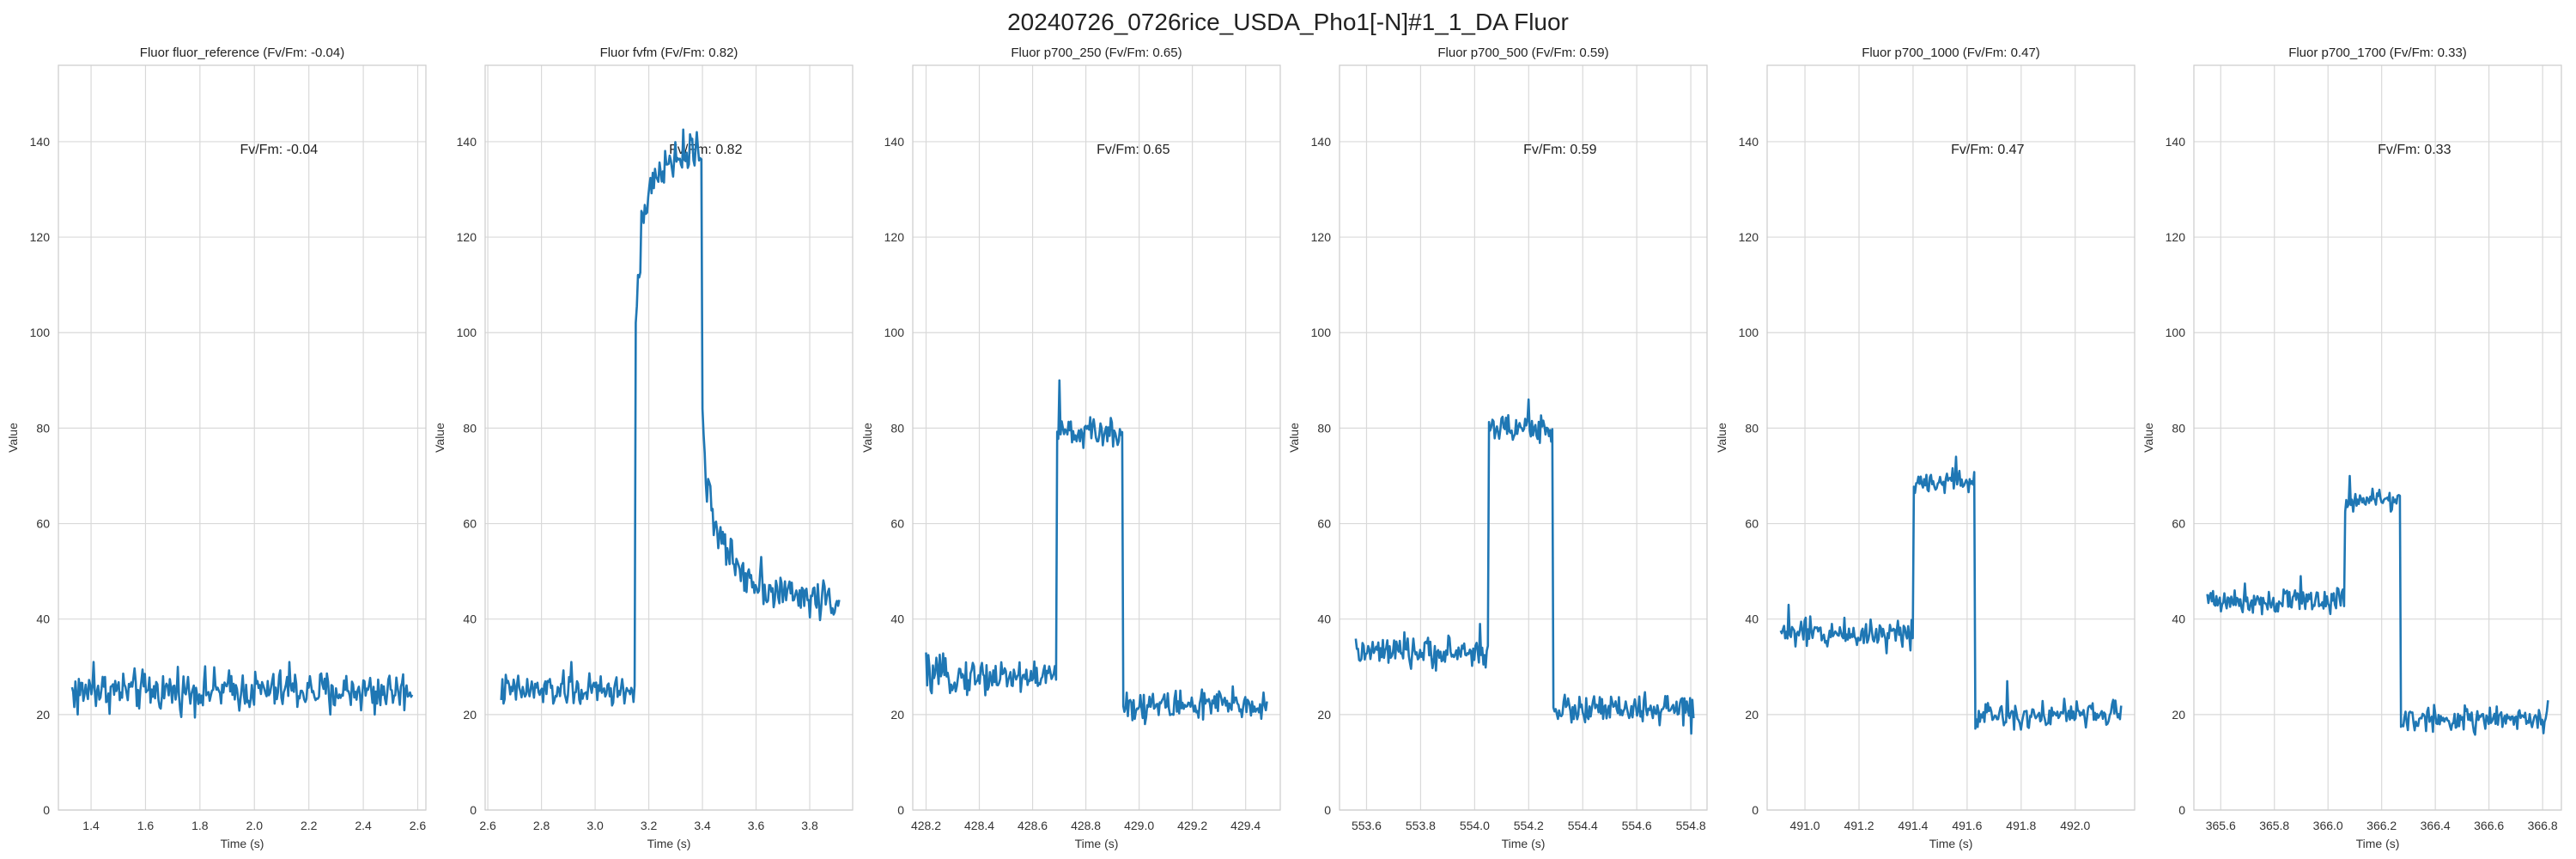 The width and height of the screenshot is (2576, 859). Describe the element at coordinates (1637, 826) in the screenshot. I see `x-tick-label: 554.6` at that location.